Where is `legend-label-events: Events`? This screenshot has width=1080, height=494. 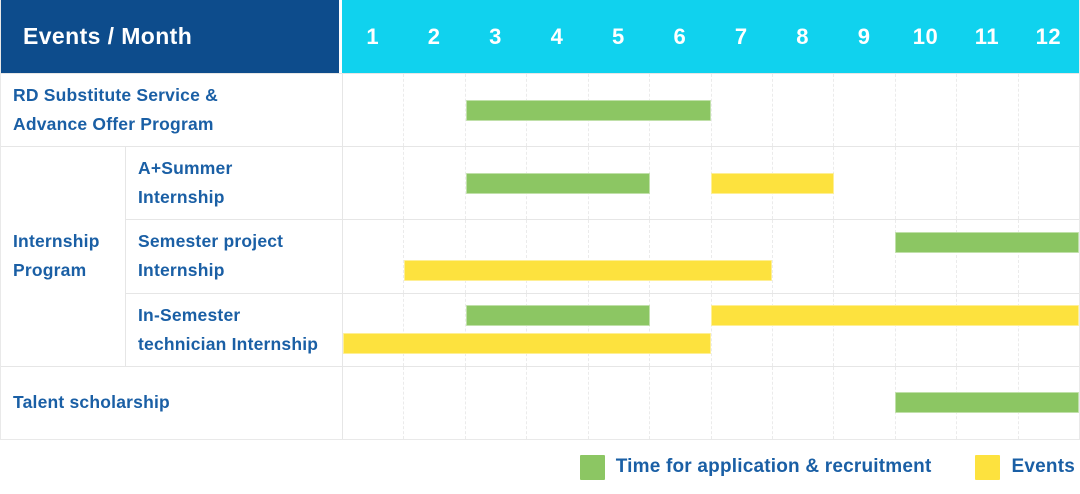
legend-label-events: Events is located at coordinates (1043, 466).